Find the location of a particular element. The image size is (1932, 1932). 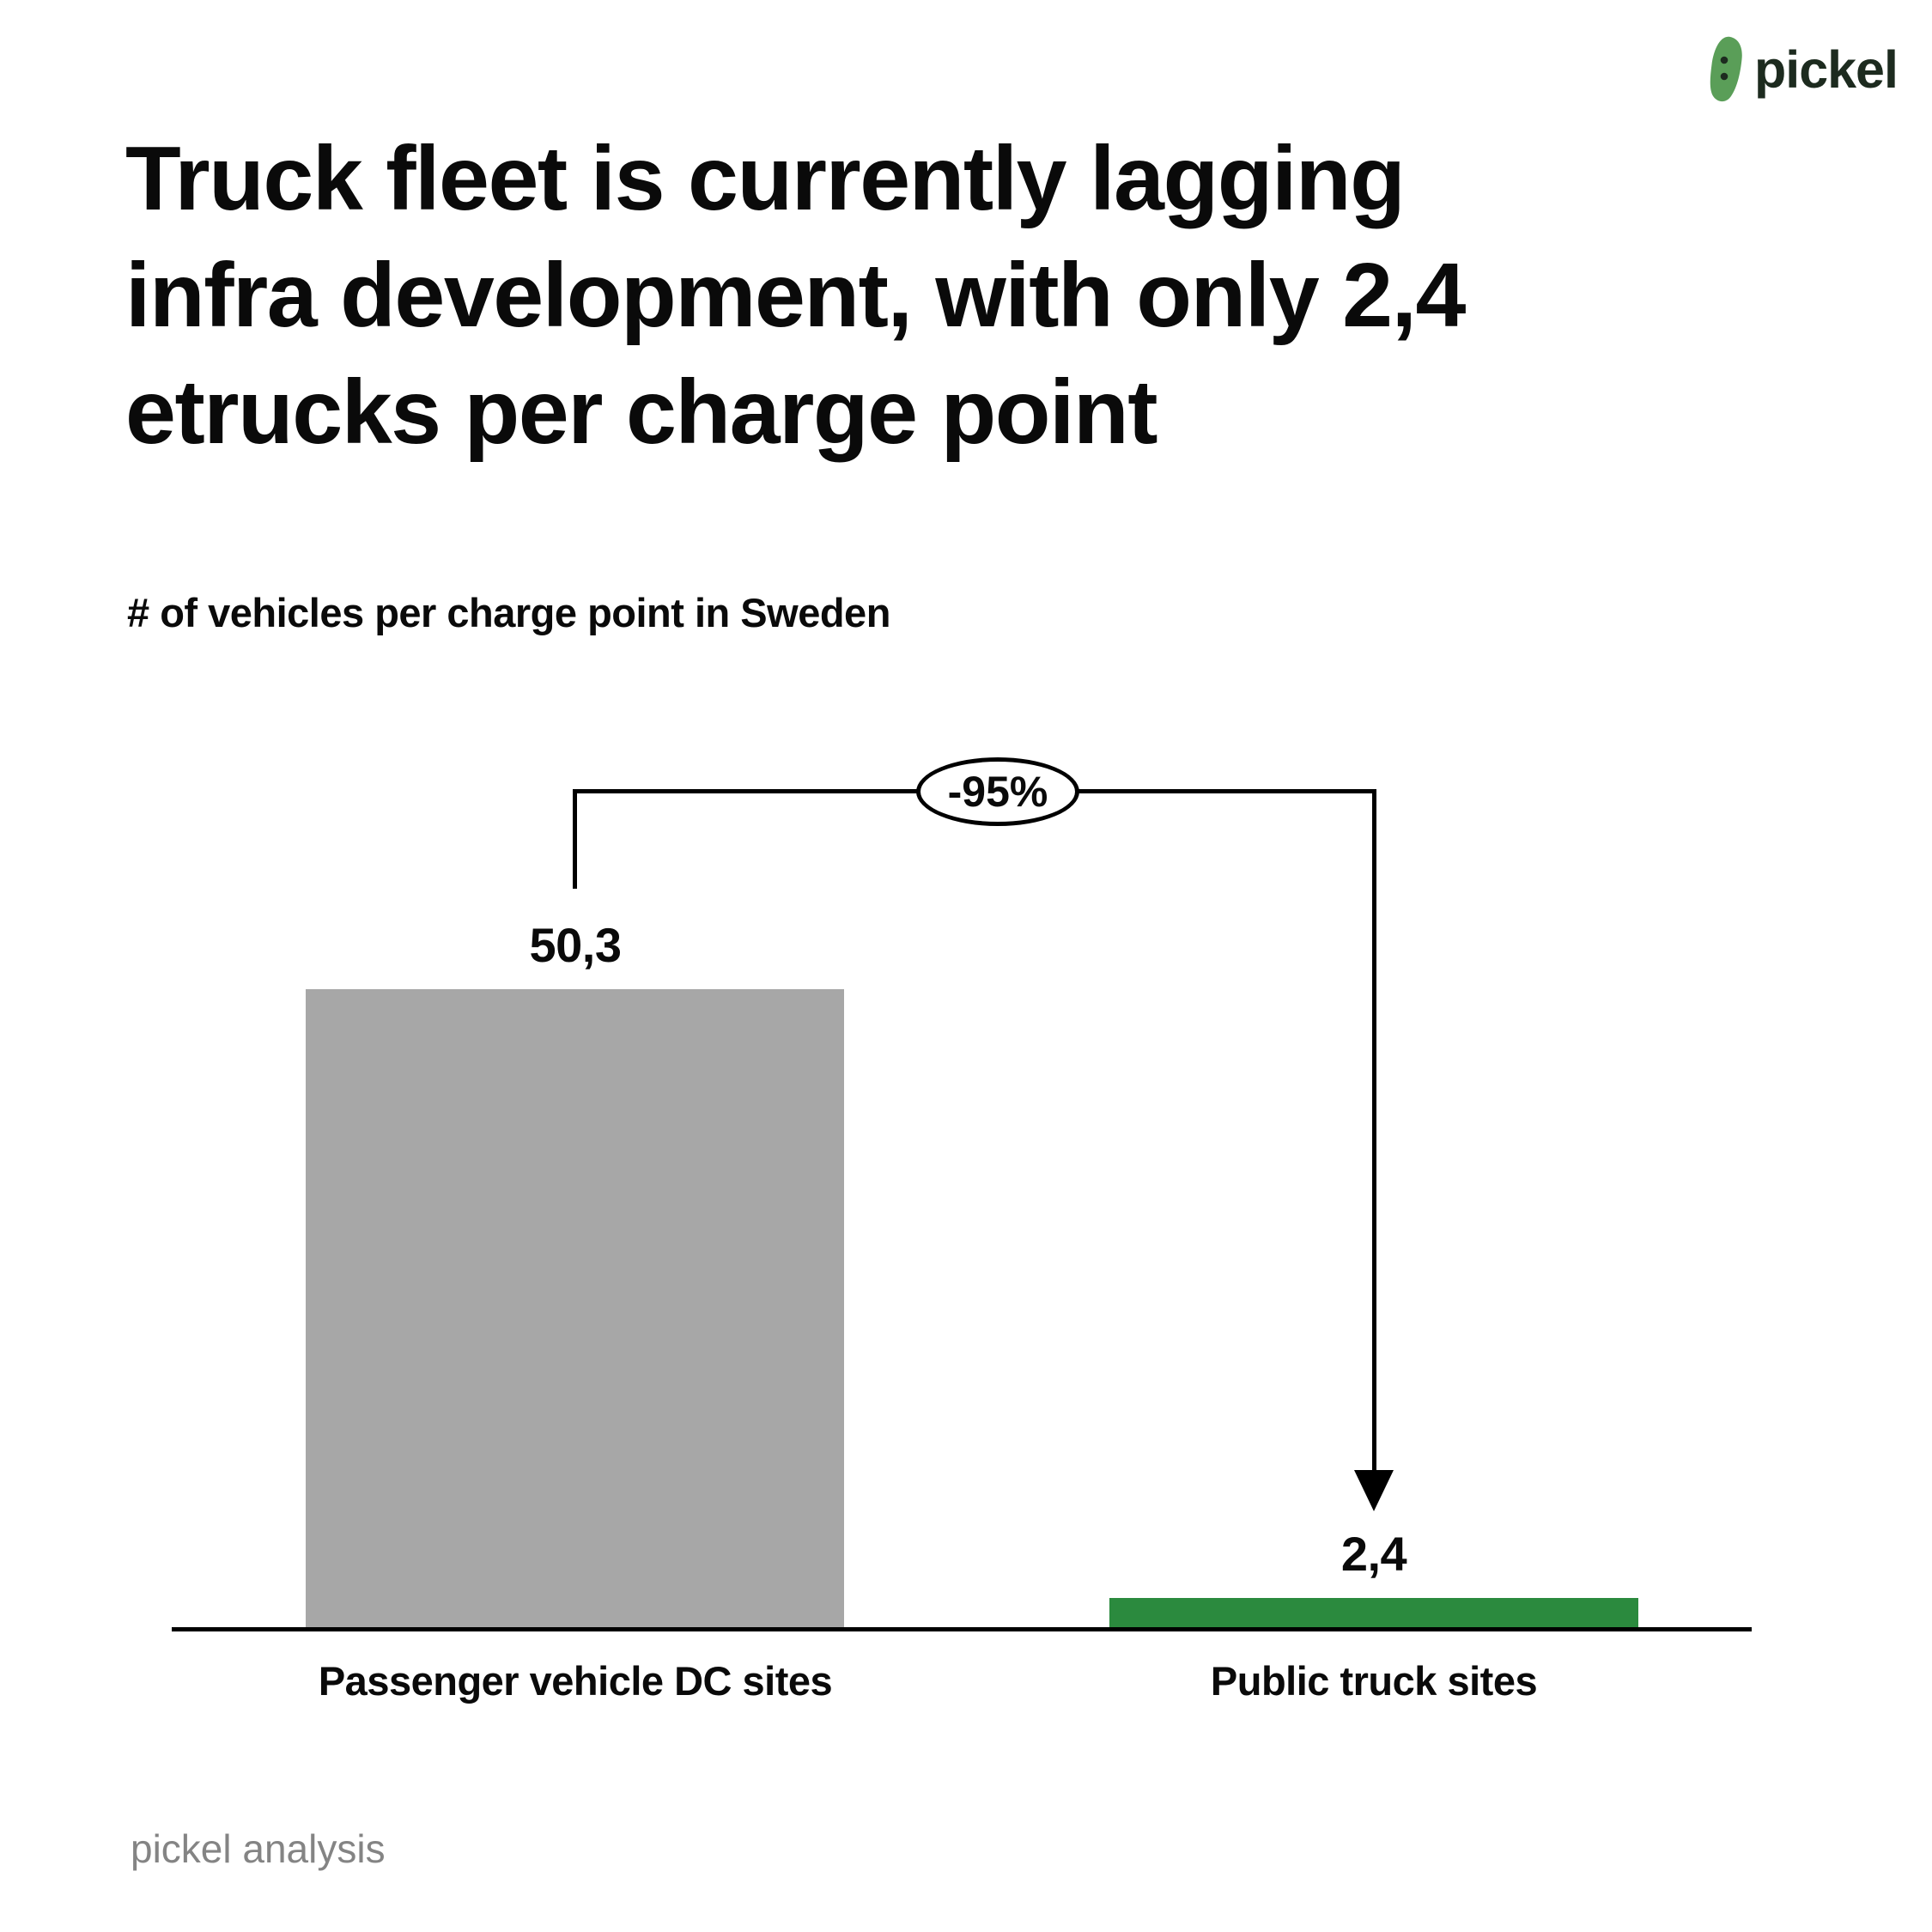

comparison-badge-label: -95% is located at coordinates (998, 792).